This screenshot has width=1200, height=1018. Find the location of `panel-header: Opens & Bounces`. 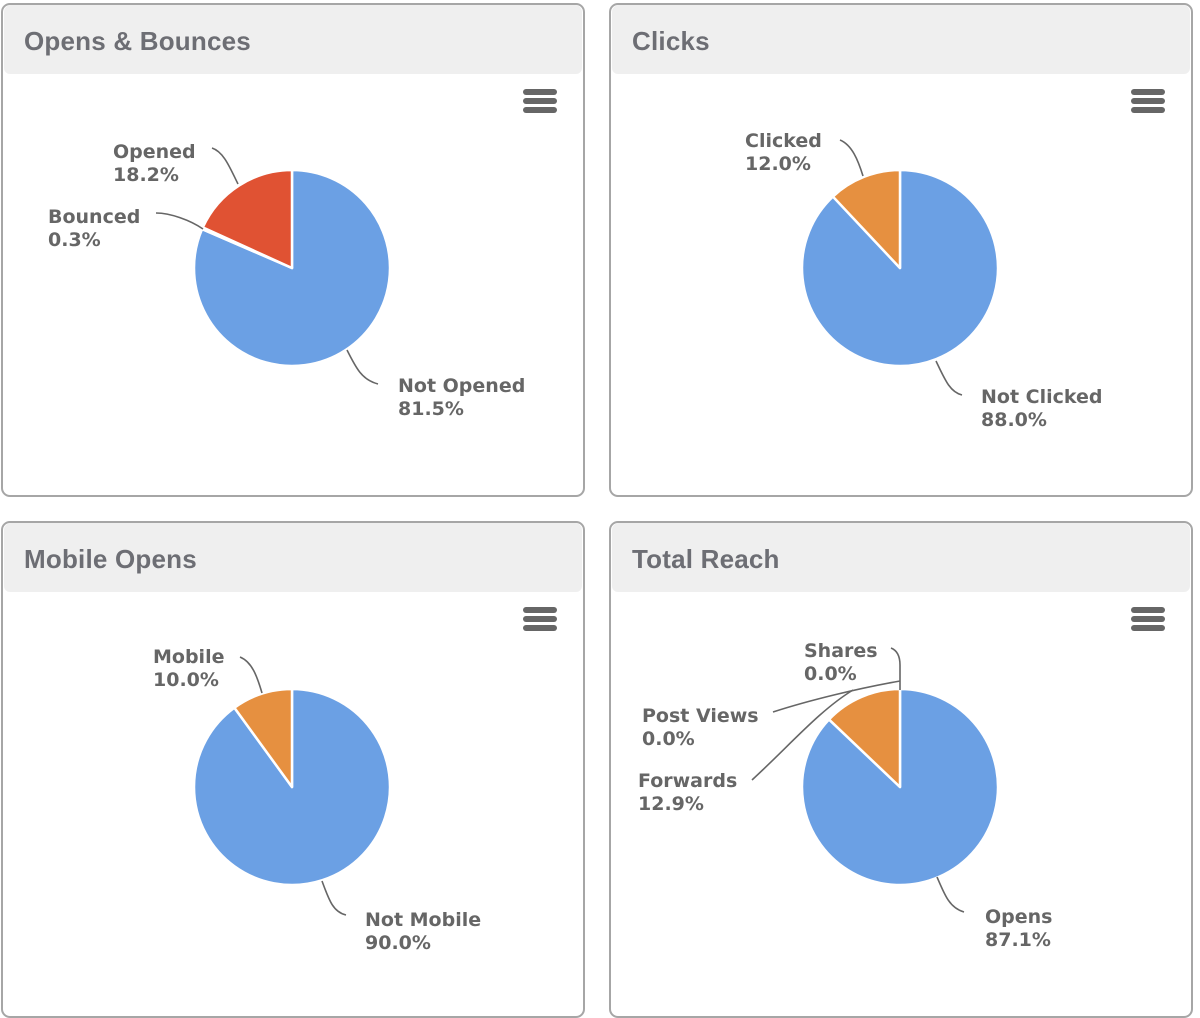

panel-header: Opens & Bounces is located at coordinates (293, 39).